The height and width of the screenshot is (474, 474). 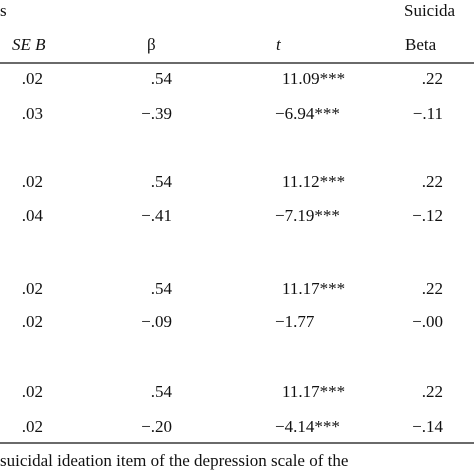 I want to click on column-header: Beta, so click(x=421, y=44).